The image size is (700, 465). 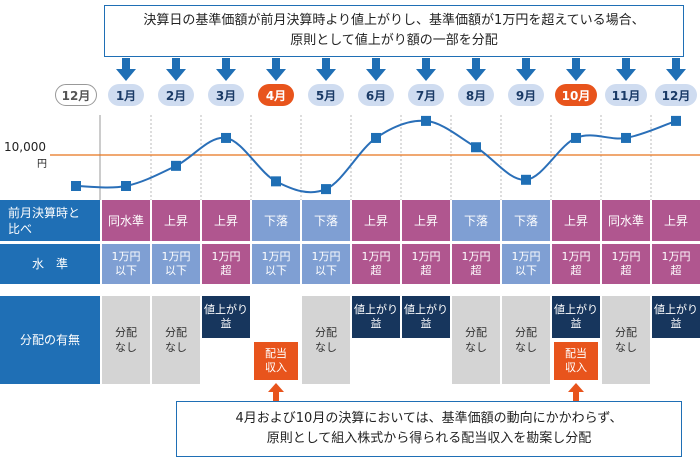 I want to click on compare-header-line2: 比べ, so click(x=20, y=228).